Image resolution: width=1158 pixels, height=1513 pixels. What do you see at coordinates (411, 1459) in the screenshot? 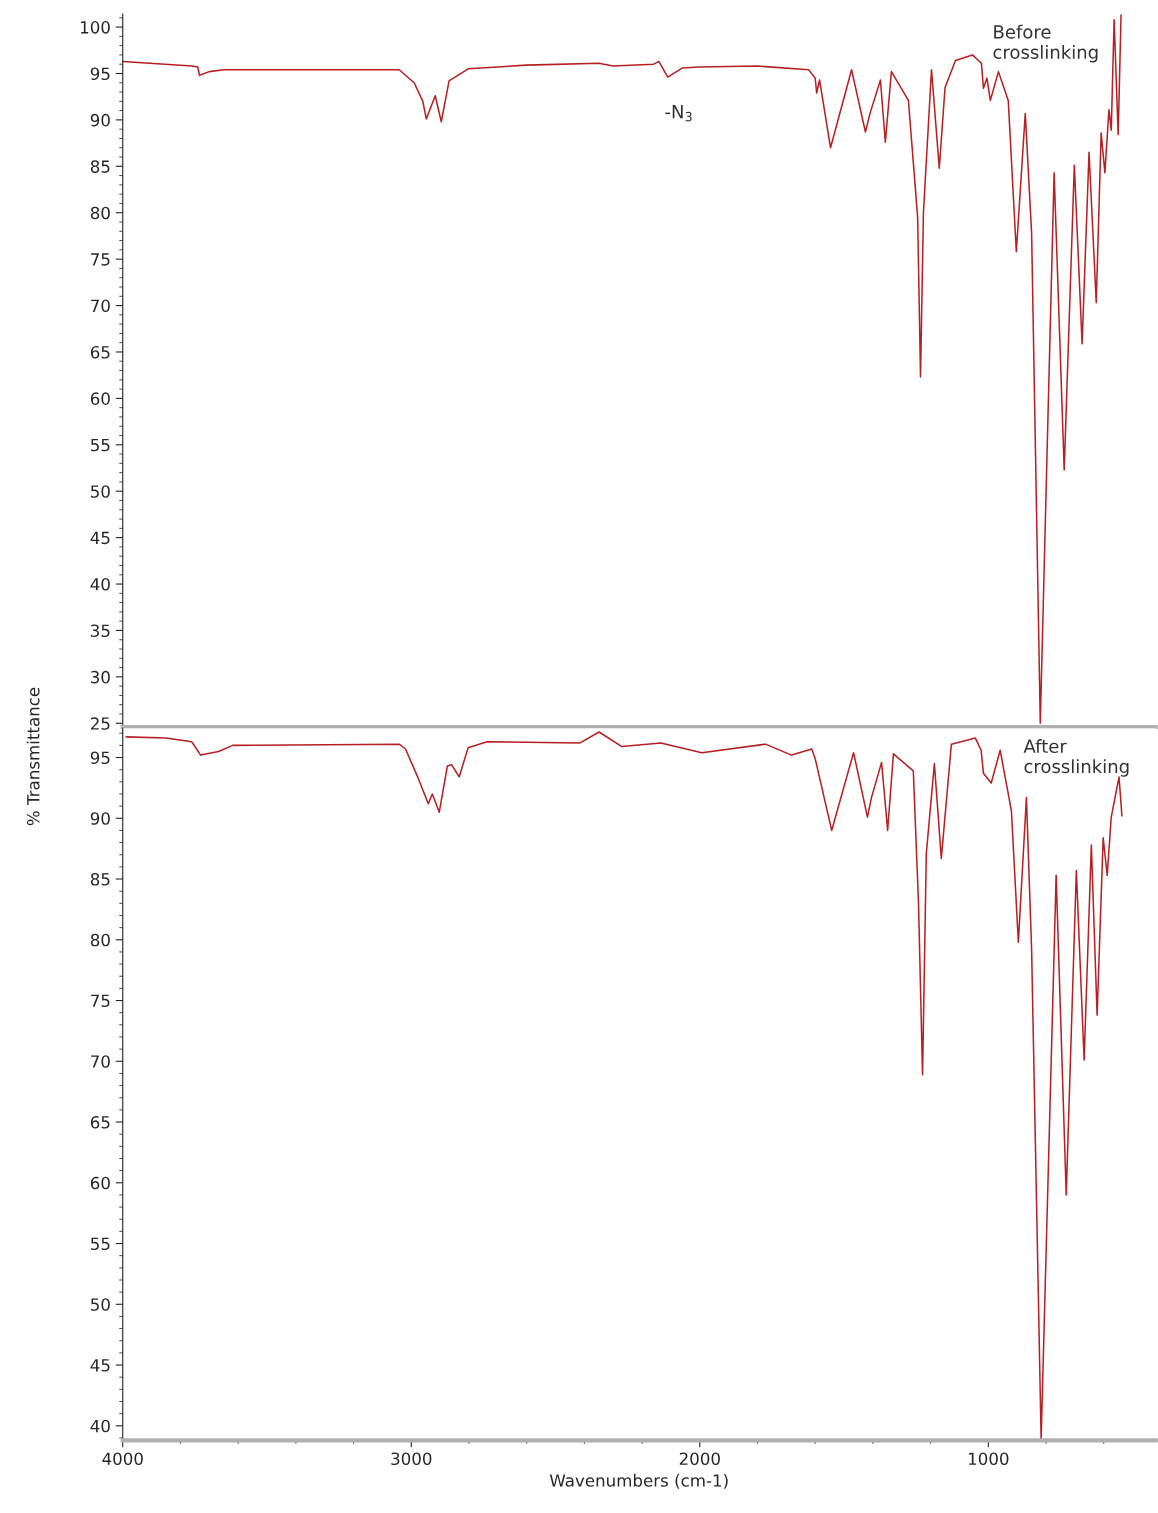
I see `x-tick-label: 3000` at bounding box center [411, 1459].